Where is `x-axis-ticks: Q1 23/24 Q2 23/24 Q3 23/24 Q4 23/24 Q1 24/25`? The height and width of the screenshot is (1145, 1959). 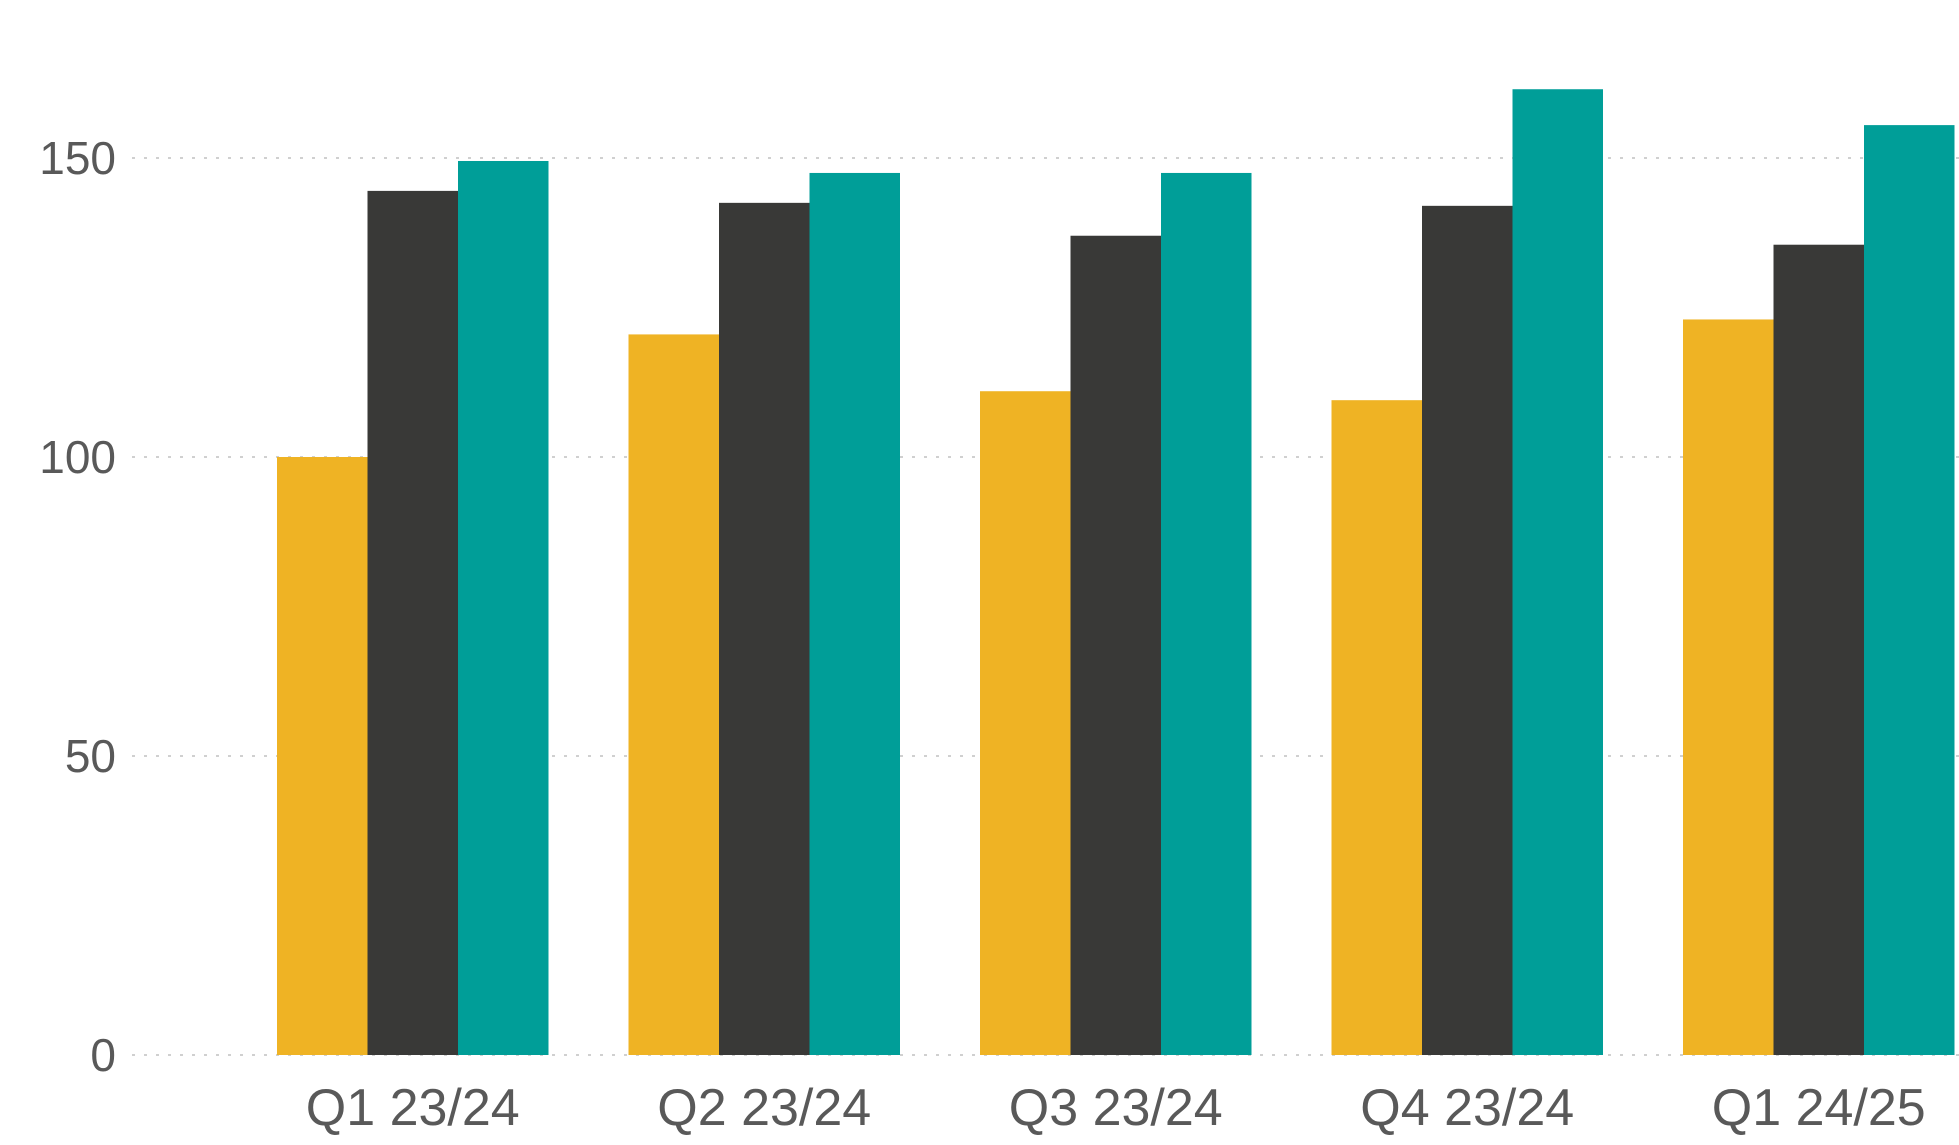 x-axis-ticks: Q1 23/24 Q2 23/24 Q3 23/24 Q4 23/24 Q1 24/25 is located at coordinates (1116, 1108).